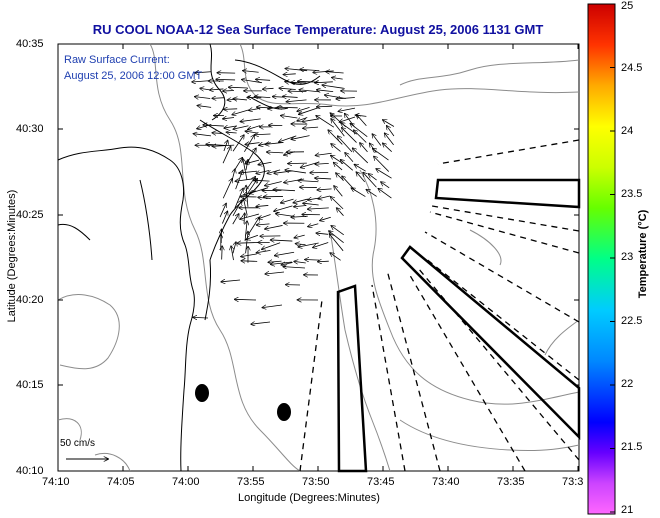  I want to click on x-tick-label: 73:40, so click(446, 482).